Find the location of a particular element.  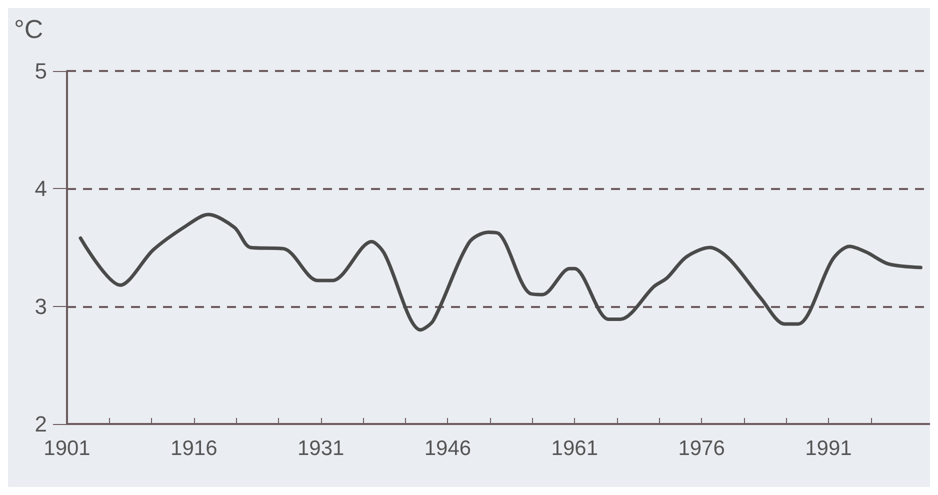

y-tick-label: 2 is located at coordinates (40, 424).